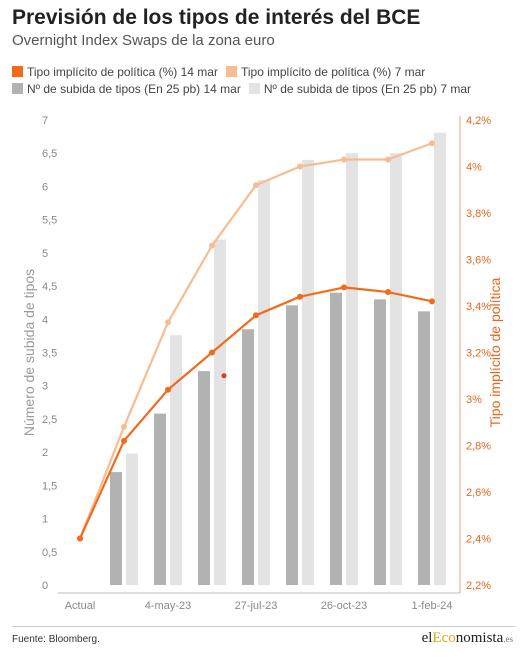 This screenshot has height=662, width=527. Describe the element at coordinates (29, 352) in the screenshot. I see `left-axis-title: Número de subida de tipos` at that location.